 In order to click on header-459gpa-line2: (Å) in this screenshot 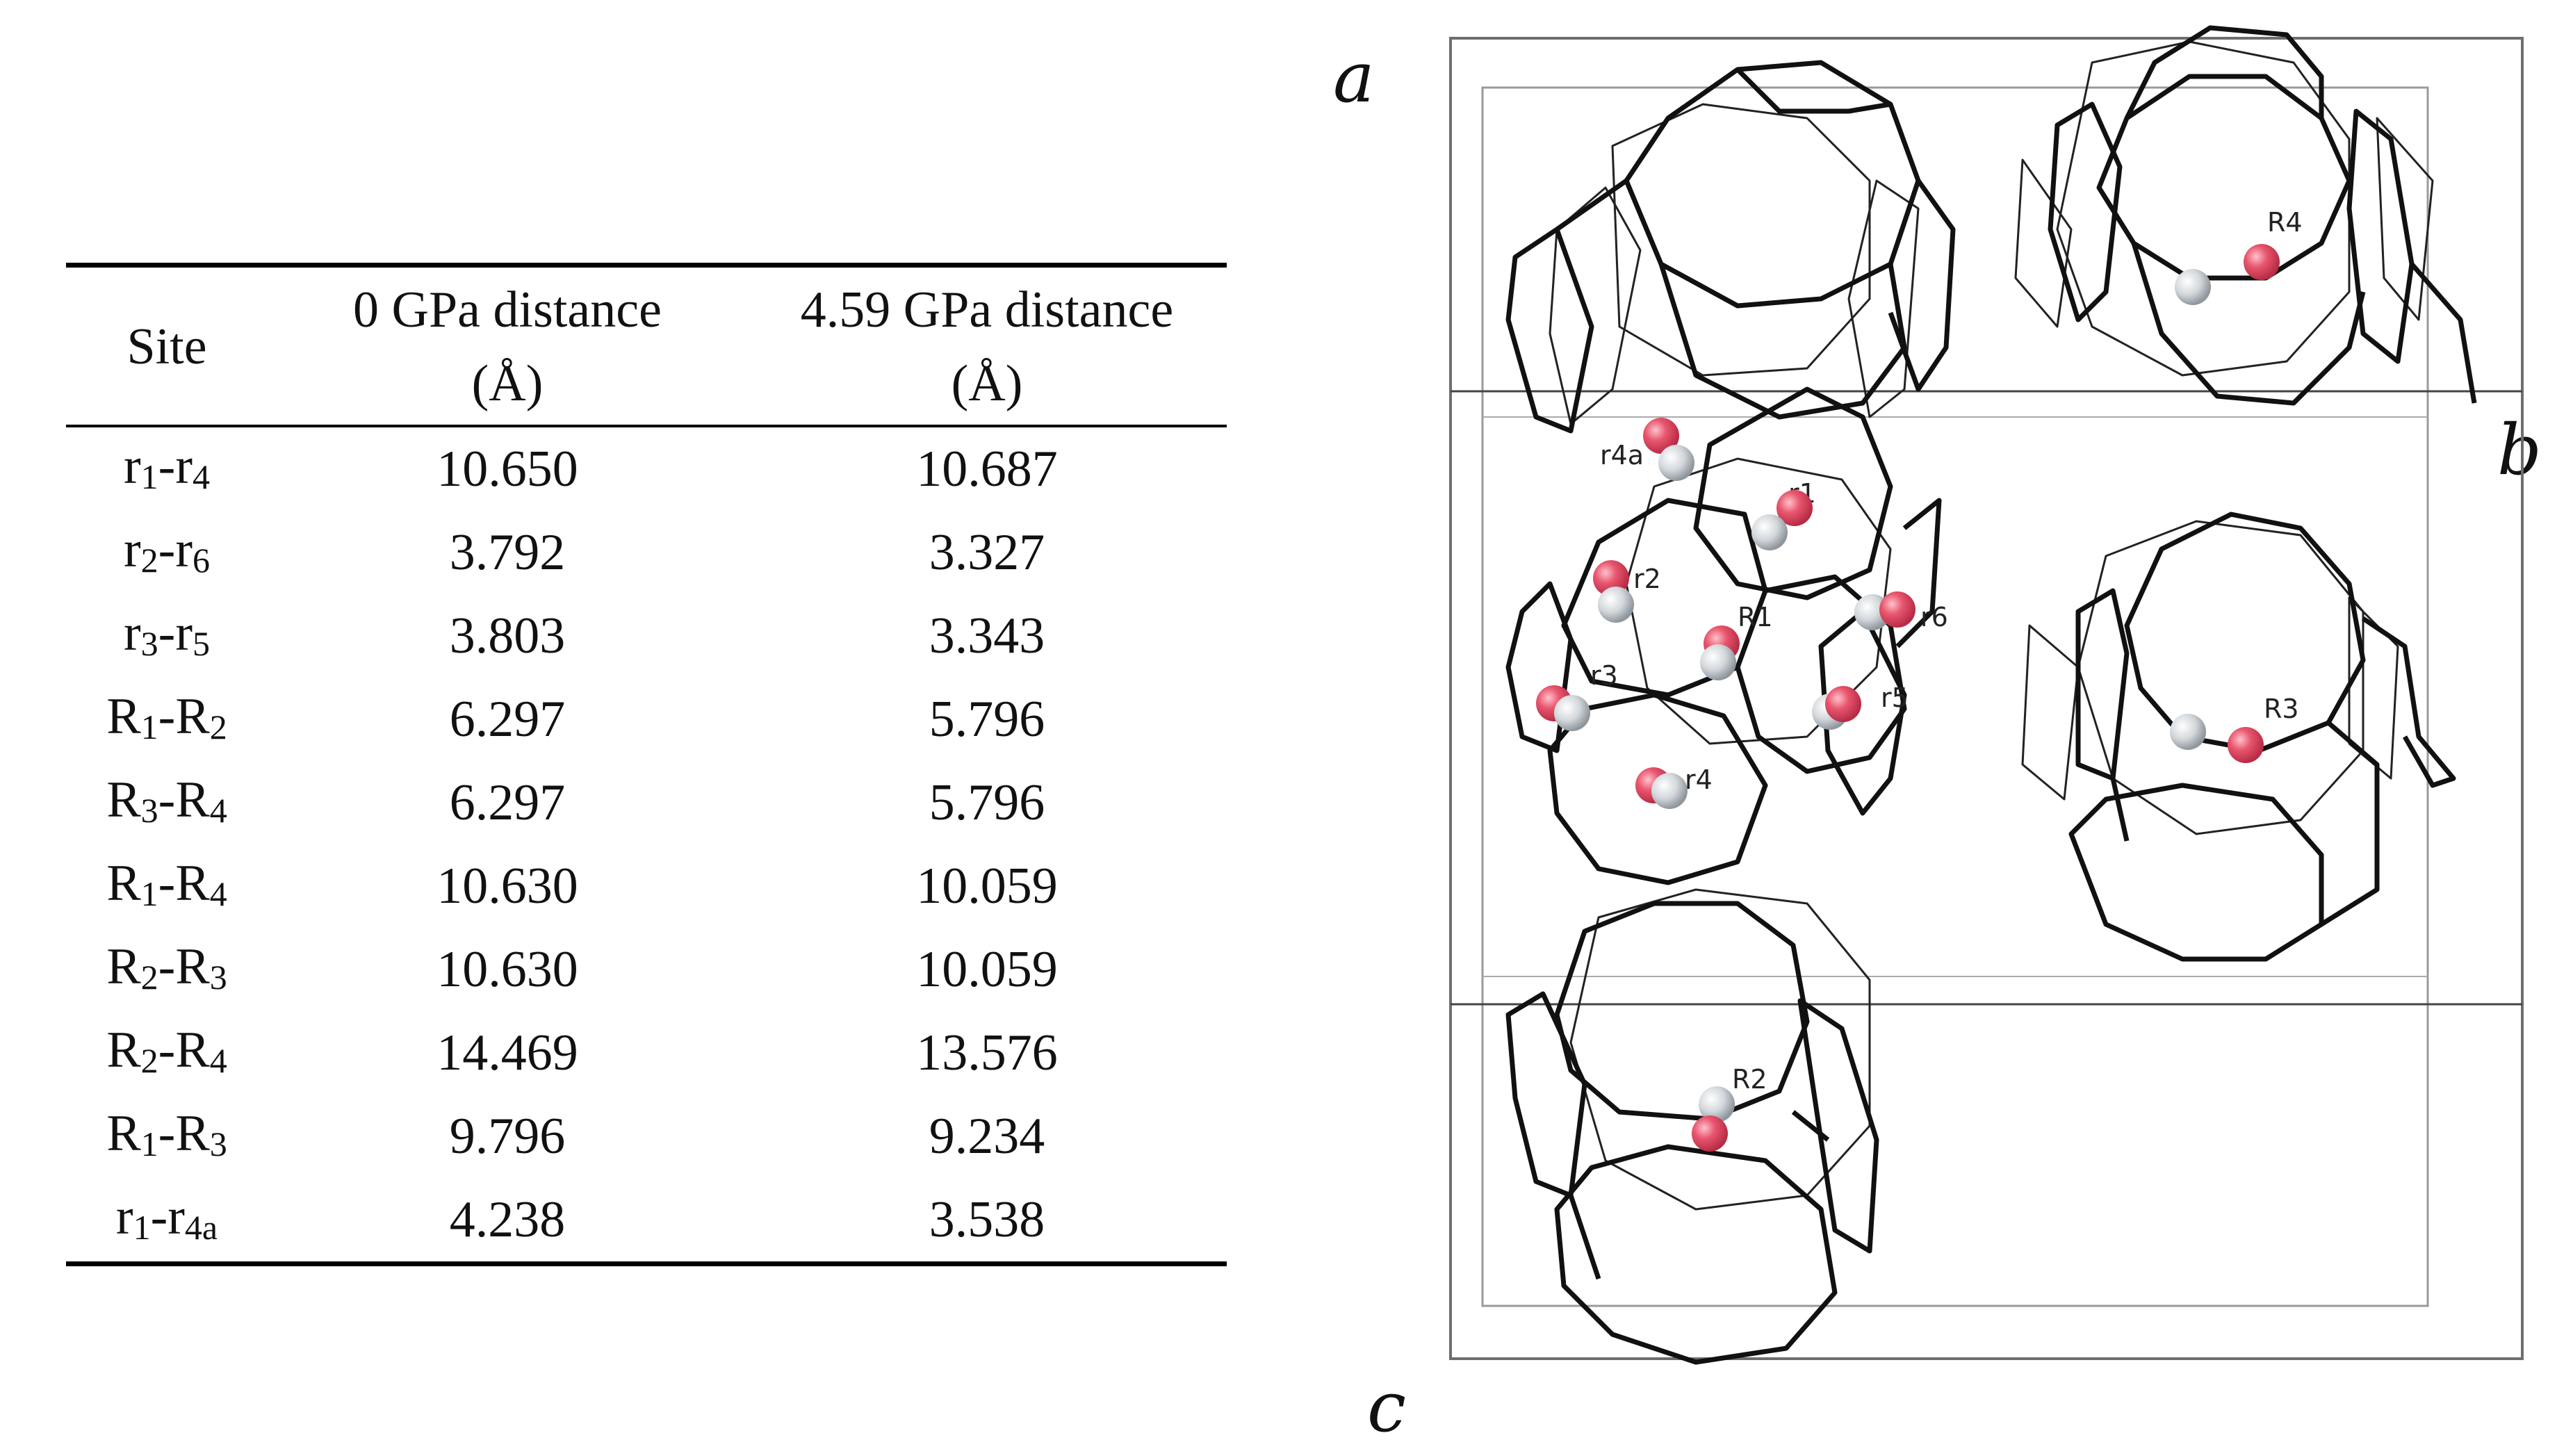, I will do `click(987, 383)`.